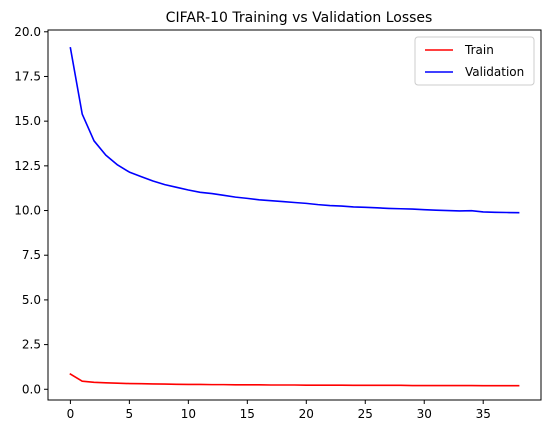 This screenshot has height=435, width=556. What do you see at coordinates (494, 72) in the screenshot?
I see `legend-label-validation: Validation` at bounding box center [494, 72].